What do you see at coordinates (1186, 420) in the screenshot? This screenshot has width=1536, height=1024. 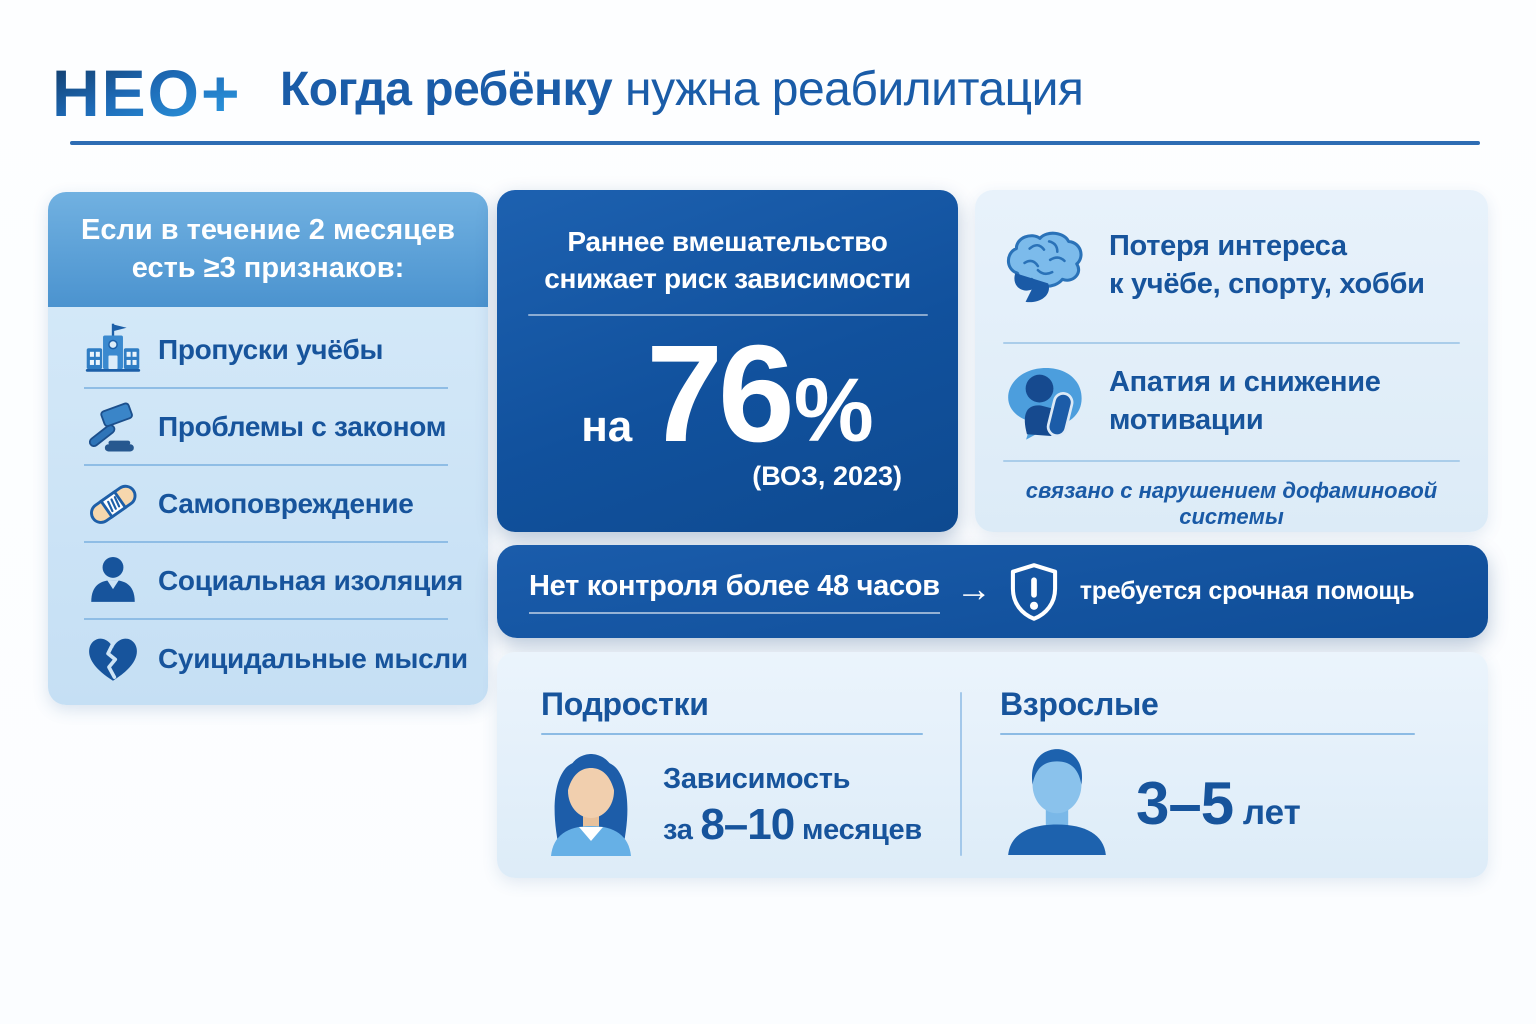 I see `symptom-line2: мотивации` at bounding box center [1186, 420].